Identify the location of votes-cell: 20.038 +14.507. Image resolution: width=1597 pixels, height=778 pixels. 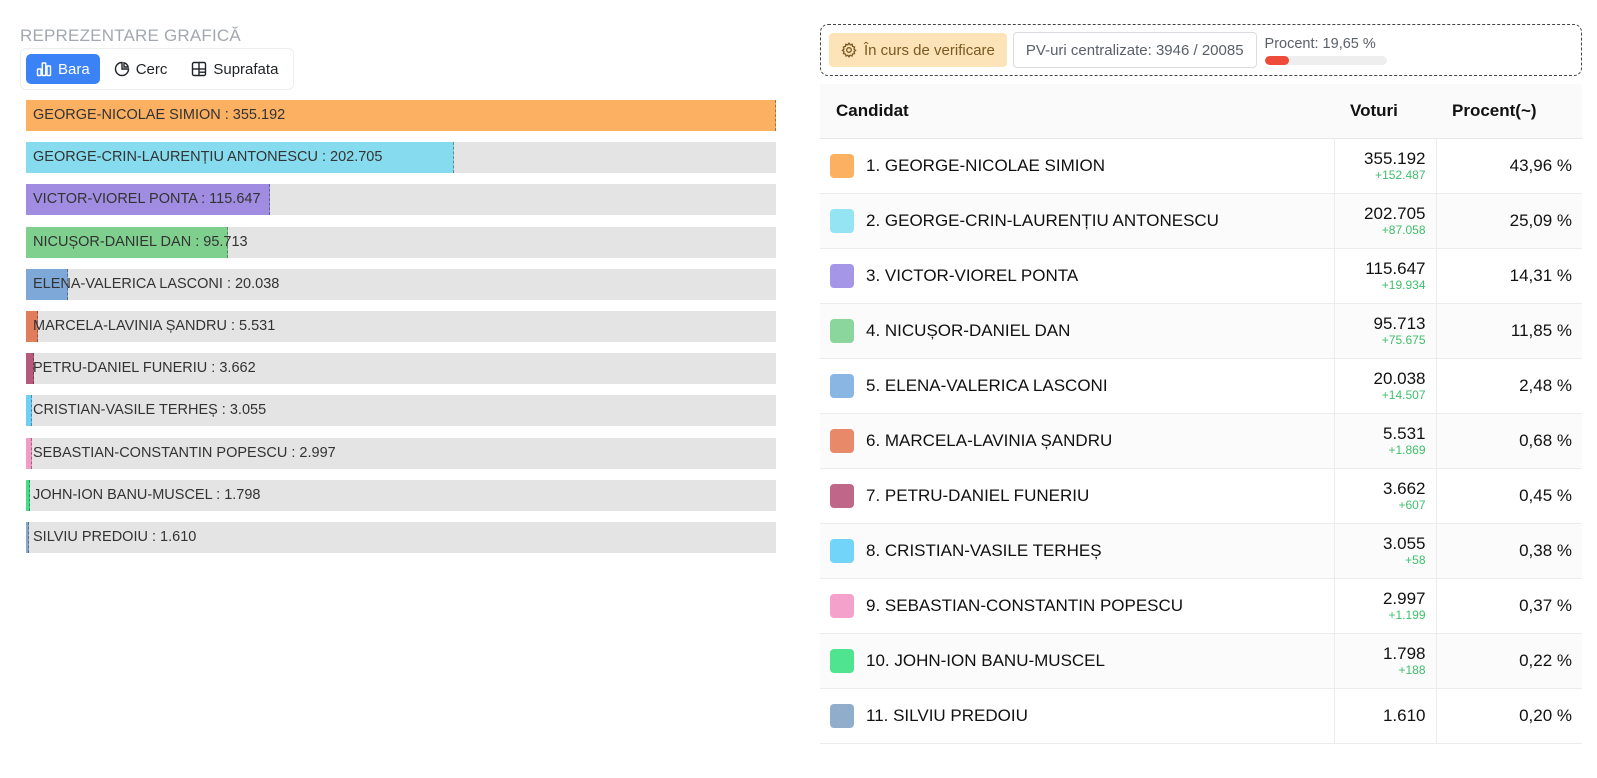
(1385, 385).